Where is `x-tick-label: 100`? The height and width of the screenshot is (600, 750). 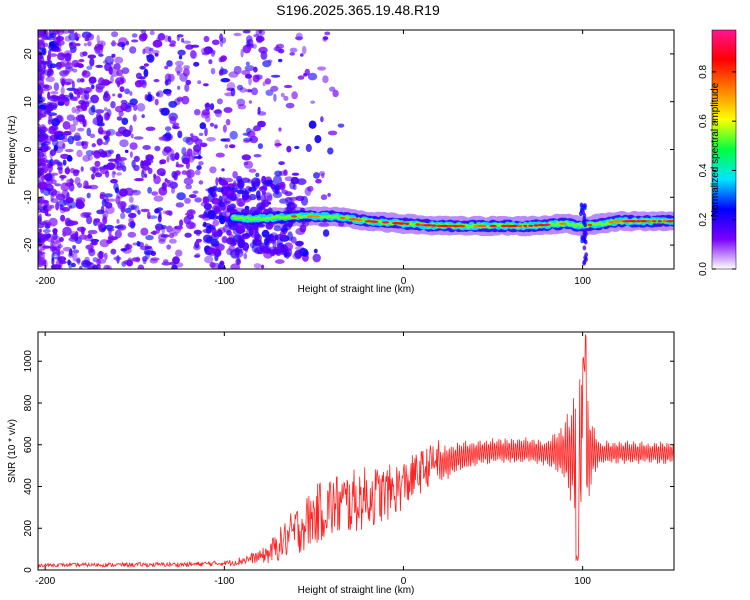 x-tick-label: 100 is located at coordinates (582, 581).